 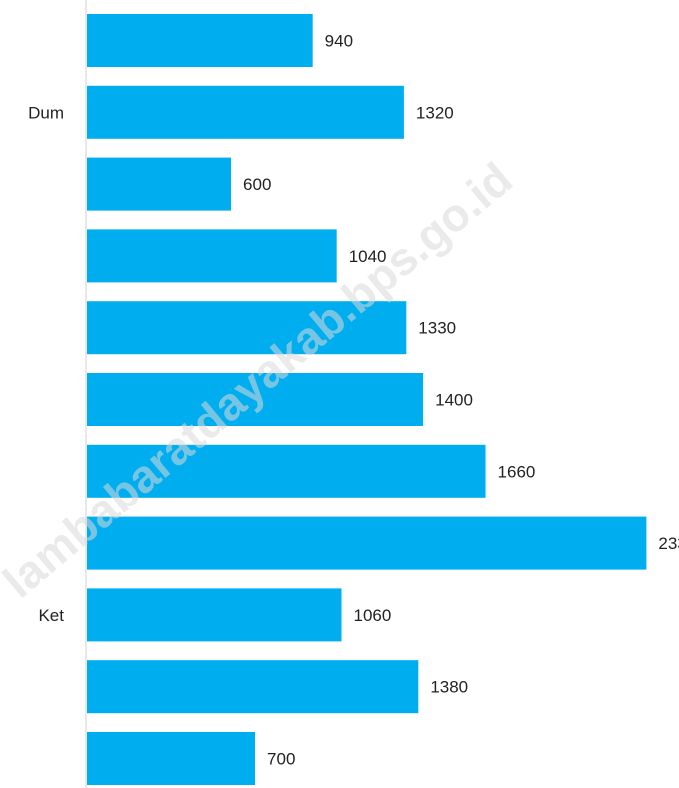 What do you see at coordinates (281, 759) in the screenshot?
I see `bar-value-label-10: 700` at bounding box center [281, 759].